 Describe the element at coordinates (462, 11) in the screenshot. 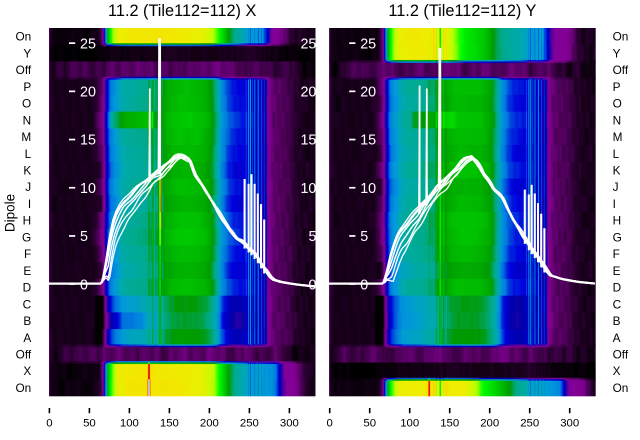

I see `svg-text: 11.2 (Tile112=112) Y` at that location.